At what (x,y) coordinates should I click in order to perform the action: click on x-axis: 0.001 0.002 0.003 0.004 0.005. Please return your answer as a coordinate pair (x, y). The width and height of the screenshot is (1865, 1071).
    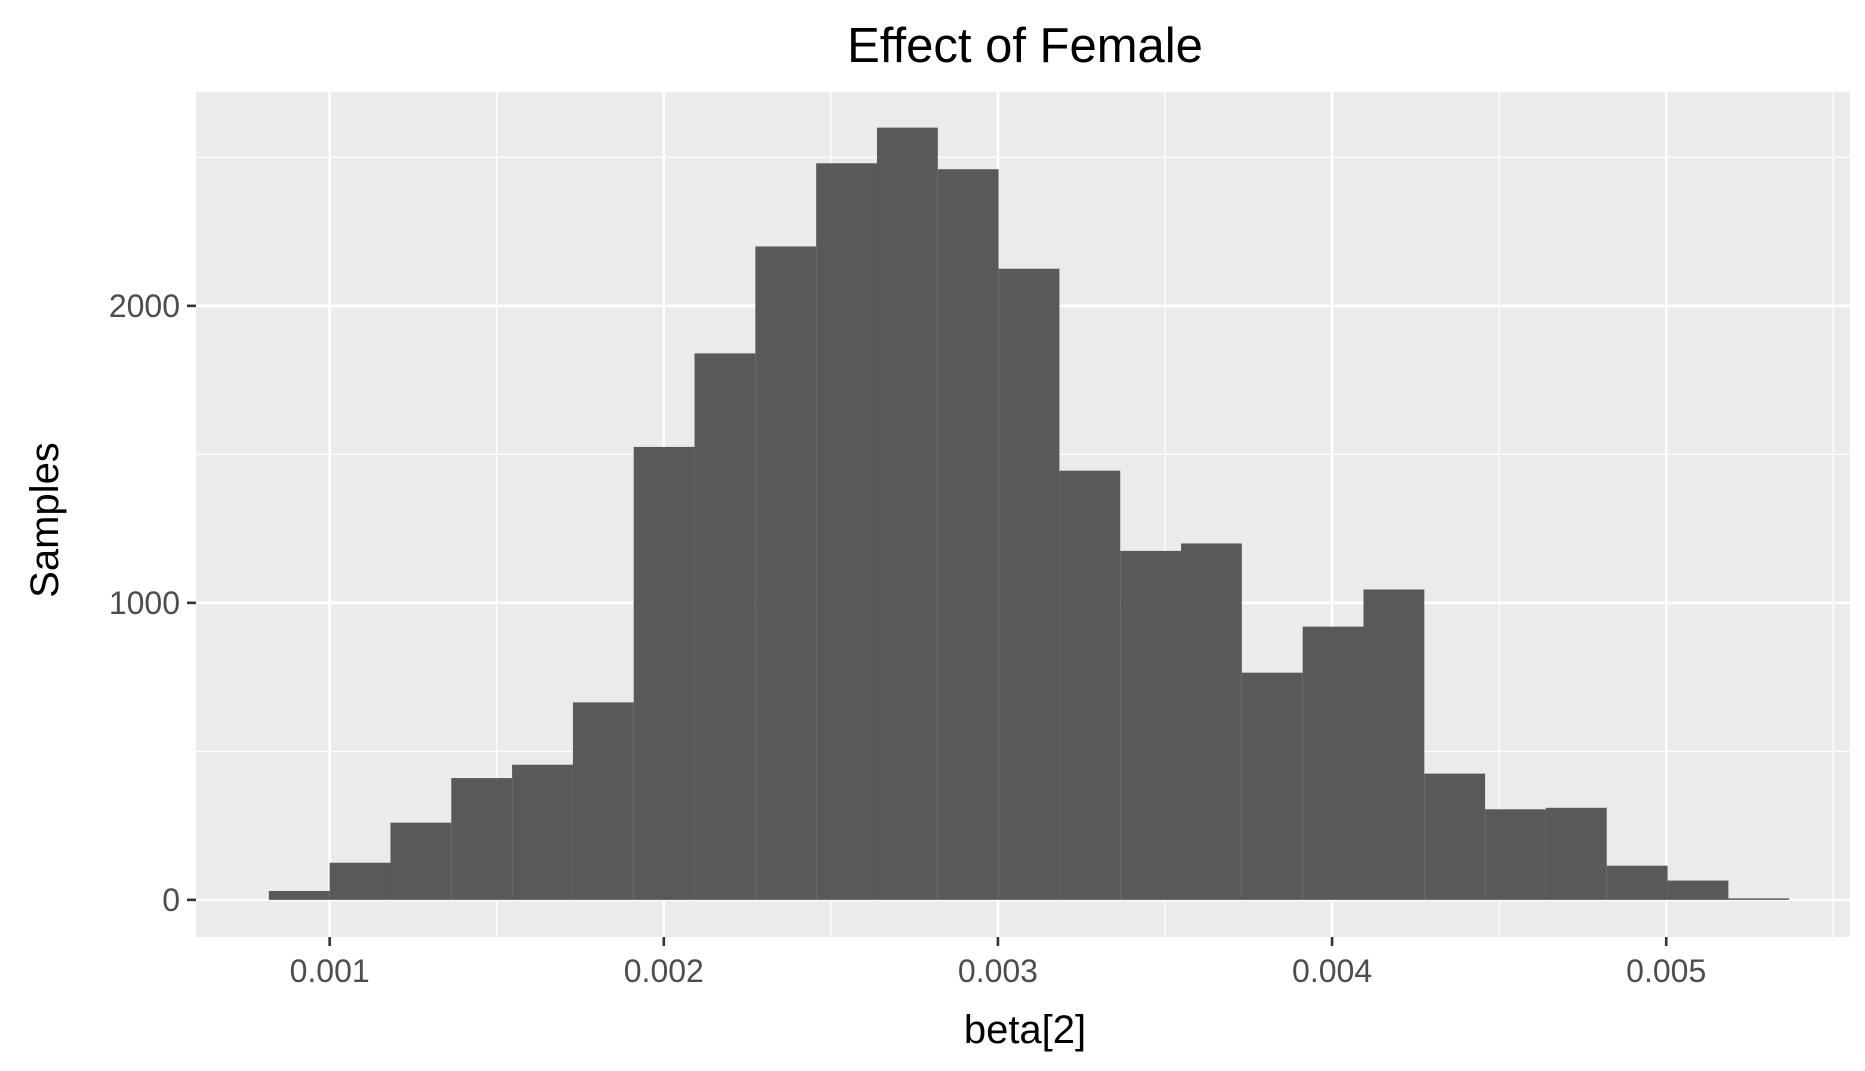
    Looking at the image, I should click on (998, 963).